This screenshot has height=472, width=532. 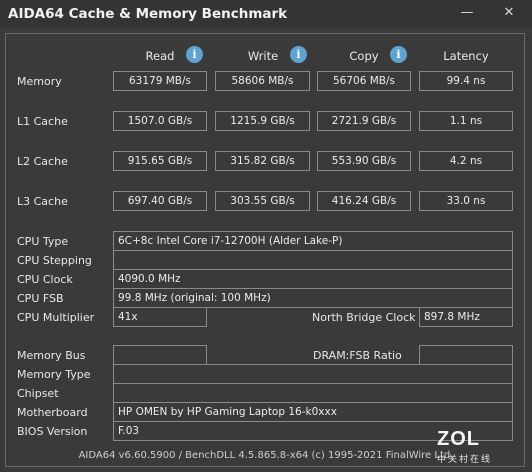 What do you see at coordinates (398, 54) in the screenshot?
I see `copy-info-icon: i` at bounding box center [398, 54].